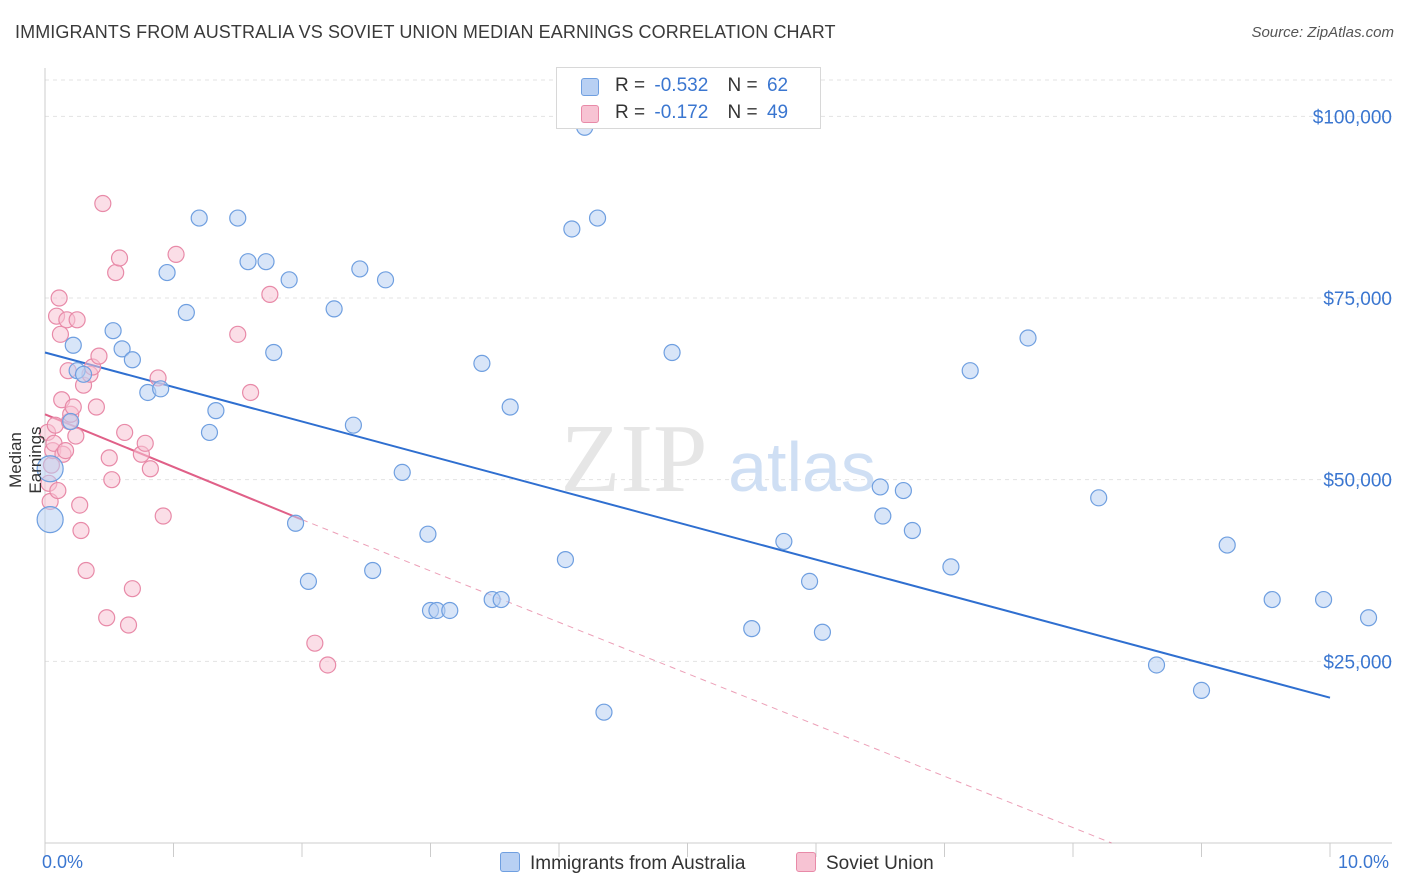 The width and height of the screenshot is (1406, 892). Describe the element at coordinates (777, 85) in the screenshot. I see `legend-n-value: 62` at that location.